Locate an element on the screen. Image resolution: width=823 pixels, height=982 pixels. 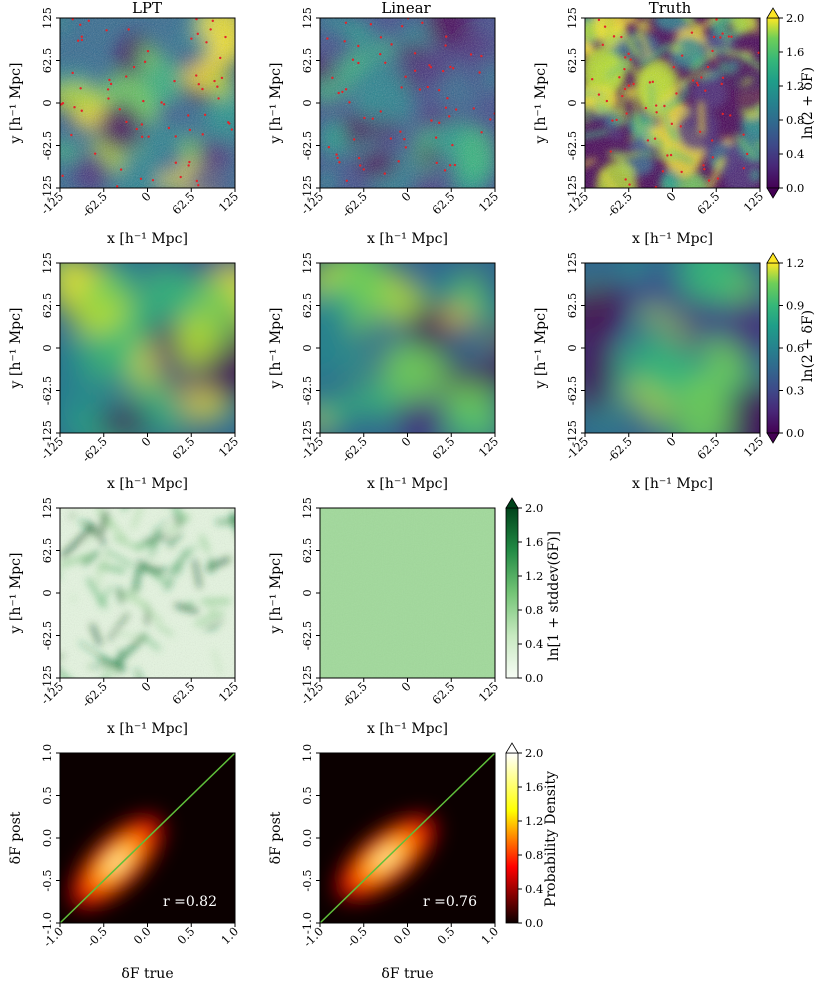
axis-r1c3-xlabel: x [h⁻¹ Mpc] is located at coordinates (672, 239).